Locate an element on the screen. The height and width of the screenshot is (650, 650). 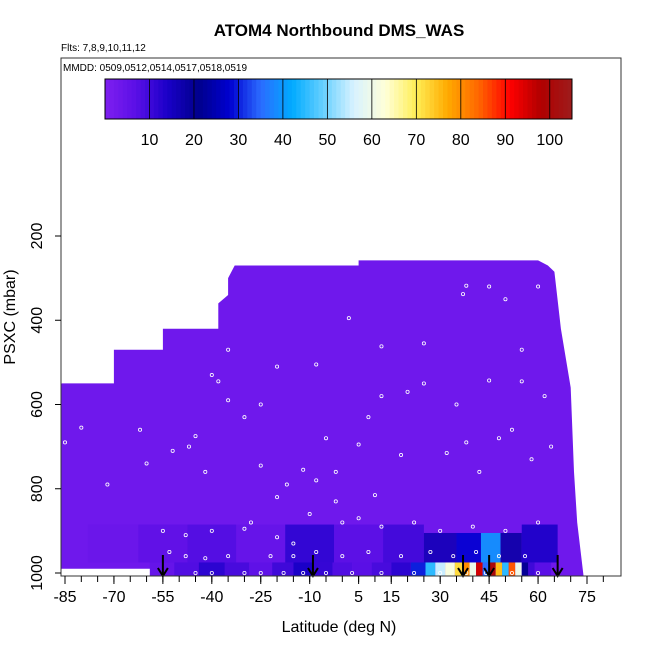
x-tick-label: 75 is located at coordinates (587, 597).